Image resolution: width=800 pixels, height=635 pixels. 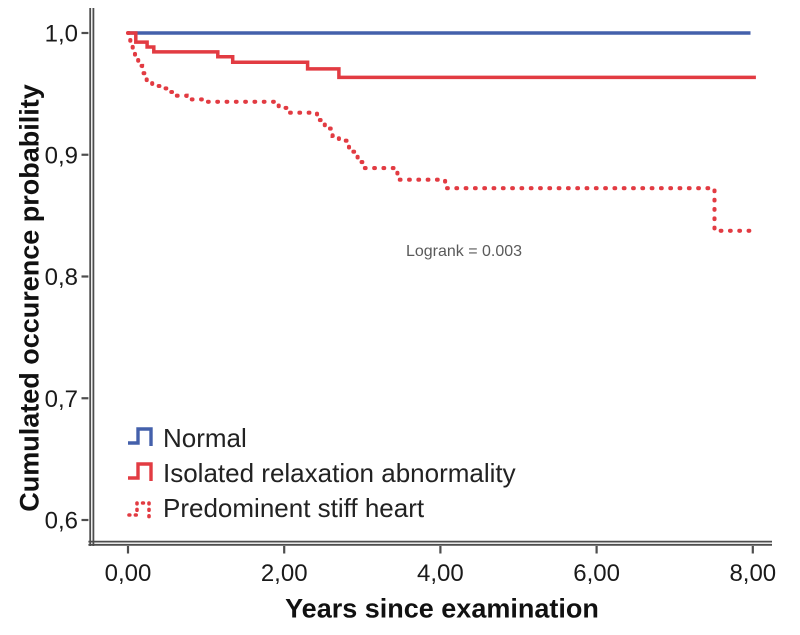 What do you see at coordinates (139, 510) in the screenshot?
I see `dotted-step-line-icon` at bounding box center [139, 510].